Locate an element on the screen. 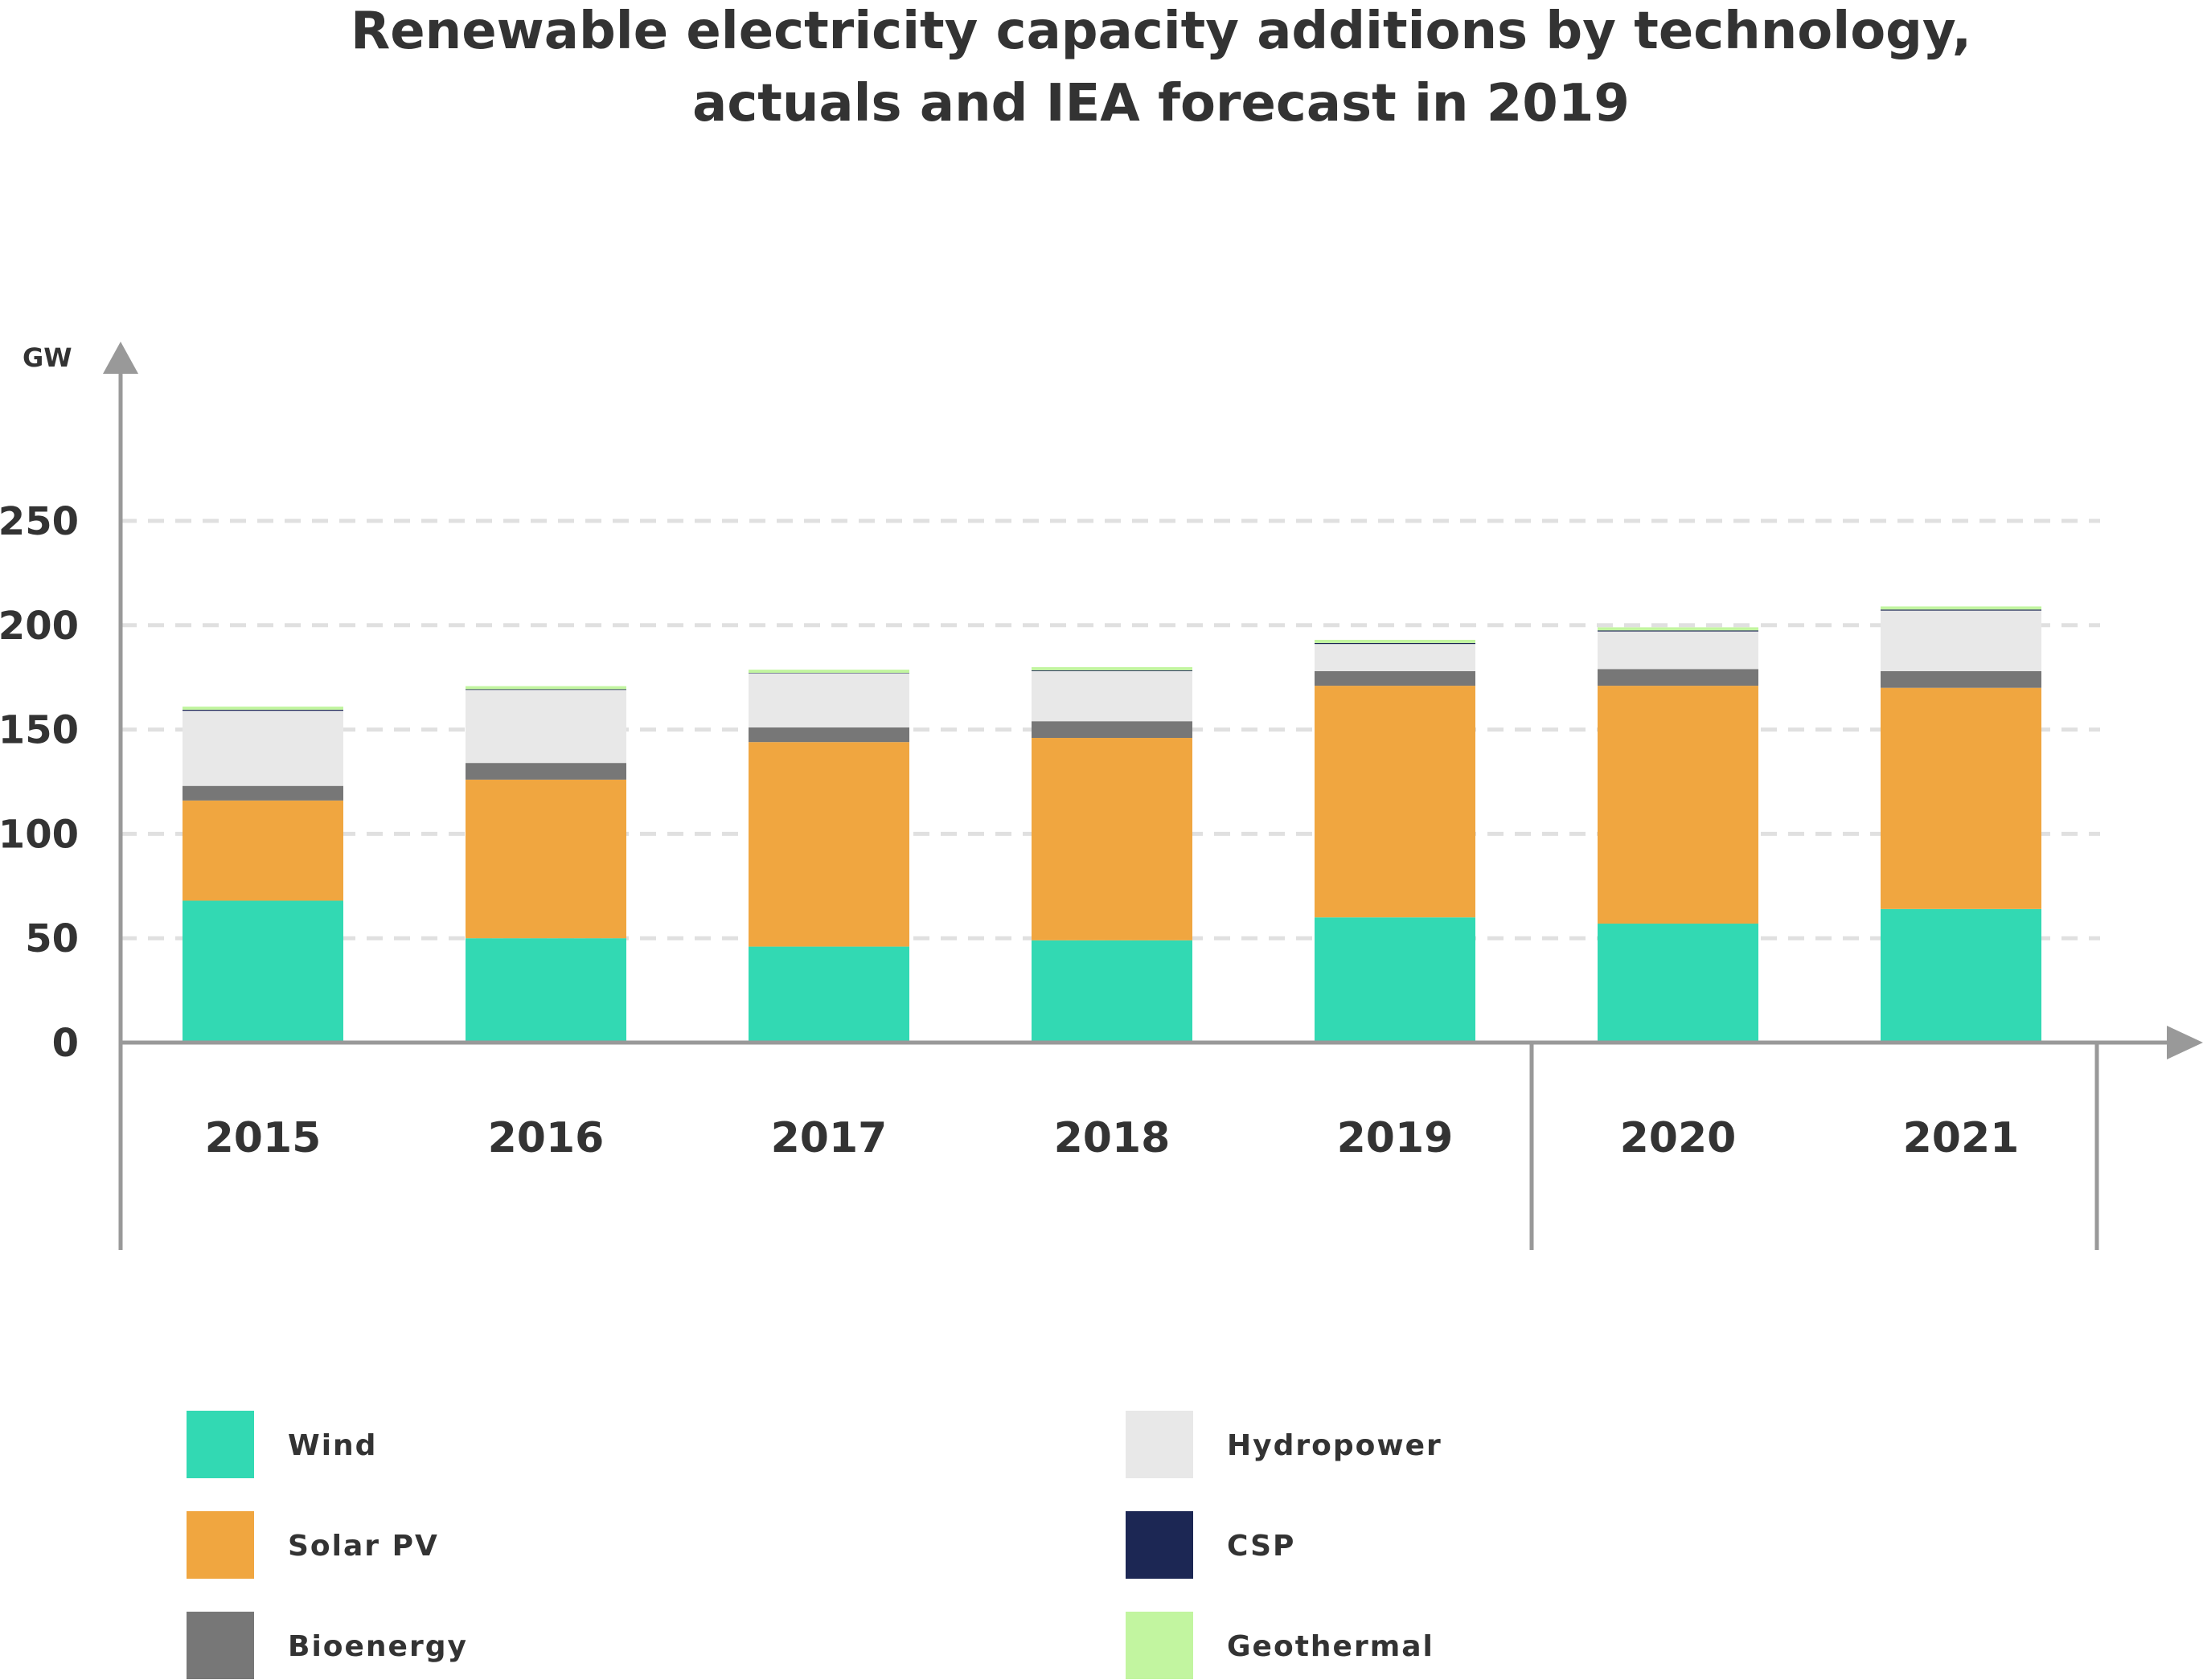 The width and height of the screenshot is (2203, 1680). bar-csp-2020 is located at coordinates (1678, 631).